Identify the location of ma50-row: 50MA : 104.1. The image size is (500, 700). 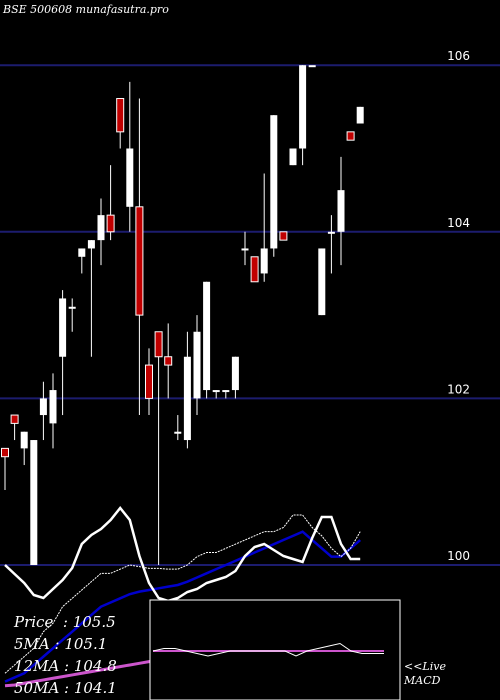
(65, 688).